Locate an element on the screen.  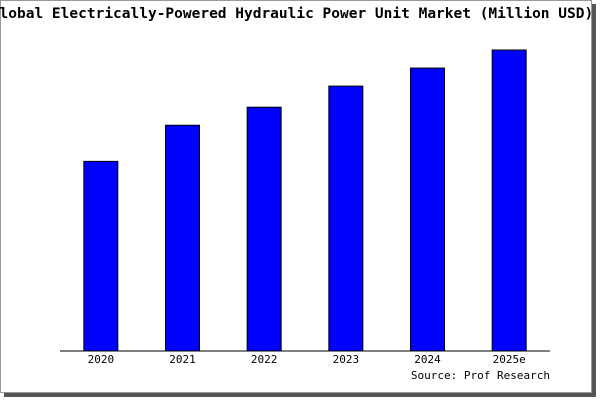
x-tick-label: 2024 is located at coordinates (427, 359).